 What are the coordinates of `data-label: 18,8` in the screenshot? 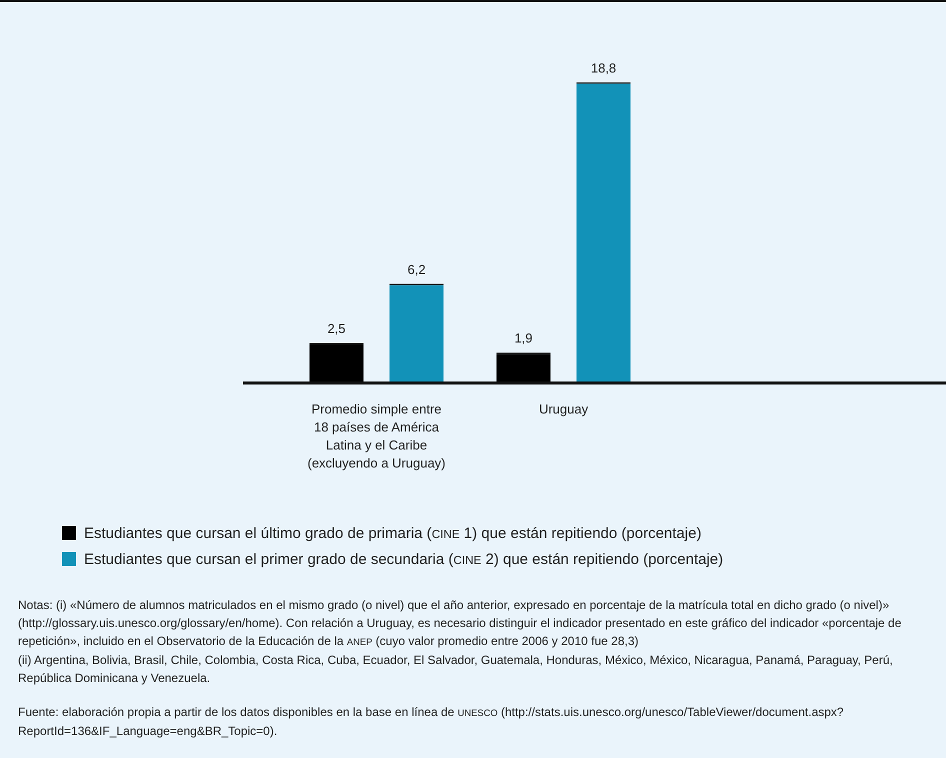 It's located at (603, 68).